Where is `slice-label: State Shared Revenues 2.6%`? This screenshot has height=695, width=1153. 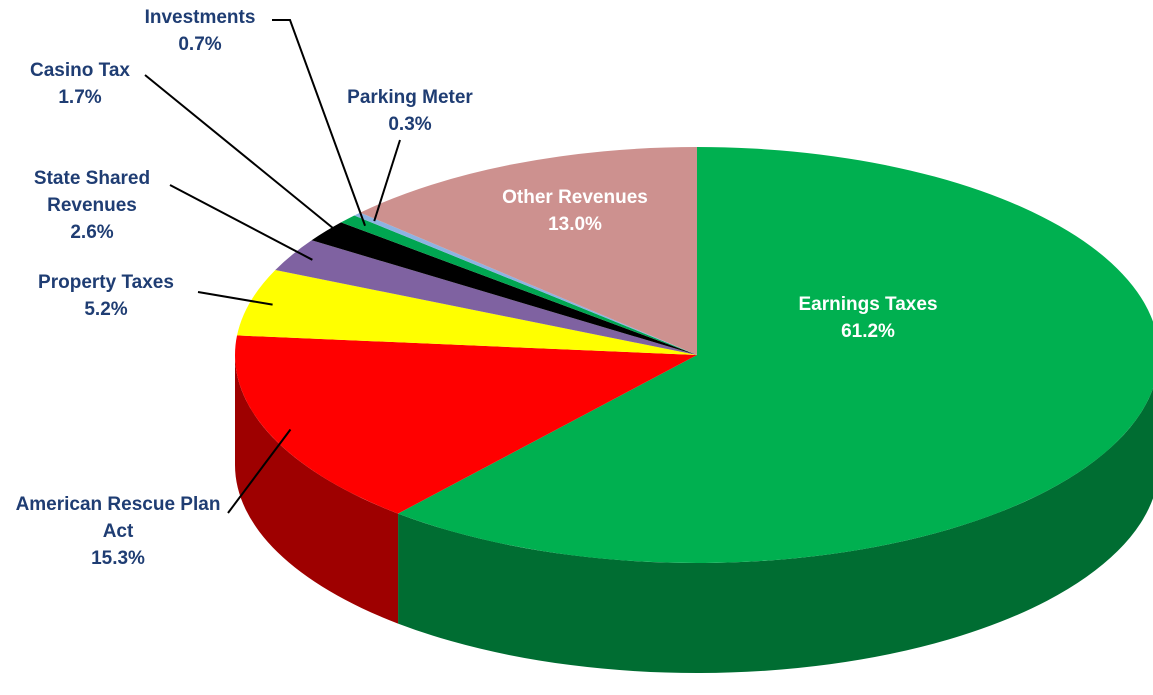
slice-label: State Shared Revenues 2.6% is located at coordinates (92, 205).